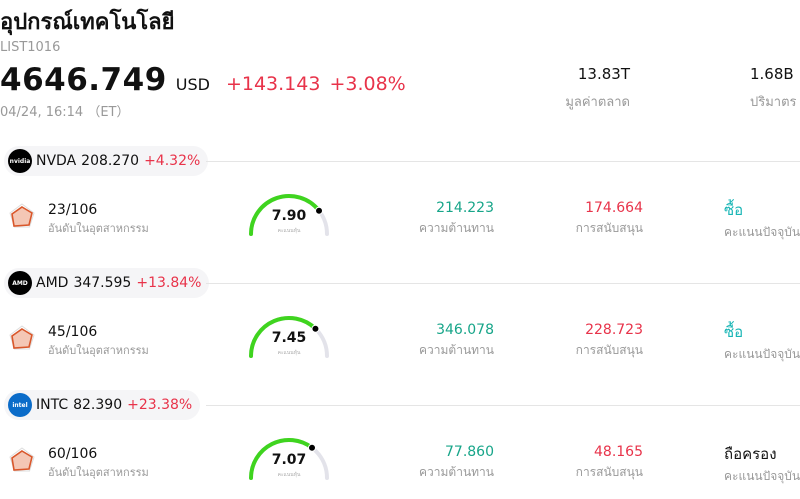  Describe the element at coordinates (597, 88) in the screenshot. I see `market-cap-stat: 13.83T มูลค่าตลาด` at that location.